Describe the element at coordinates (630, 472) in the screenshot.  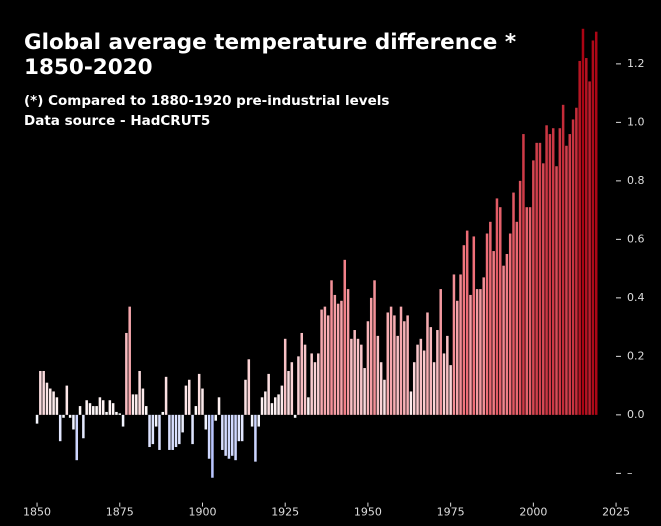
I see `y-tick-label: –` at that location.